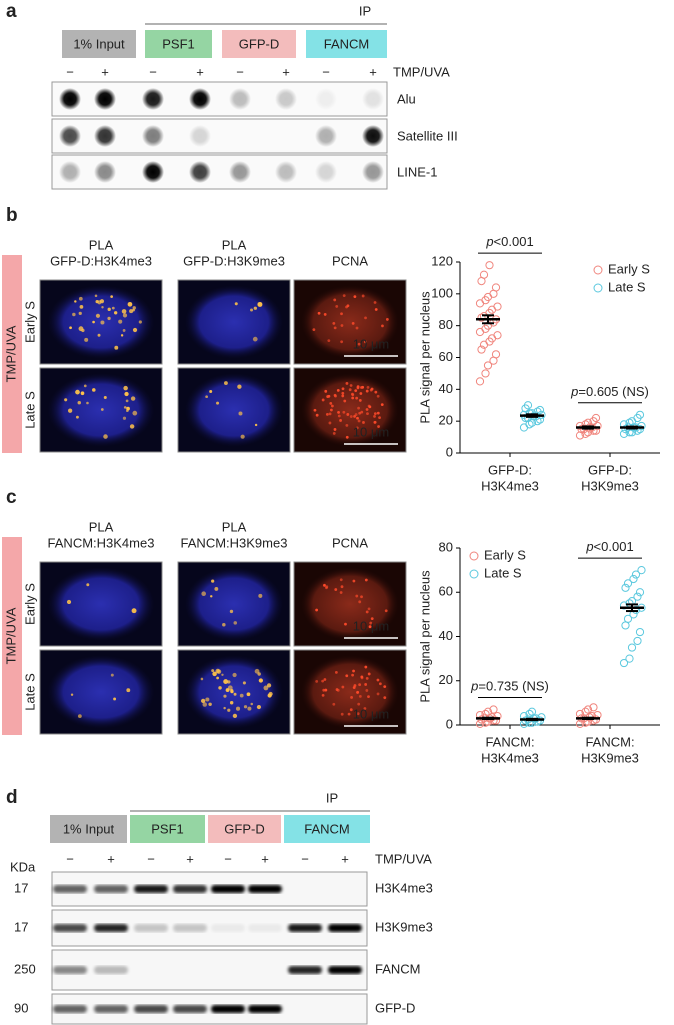 The width and height of the screenshot is (674, 1025). Describe the element at coordinates (510, 469) in the screenshot. I see `x-tick-label: GFP-D:` at that location.